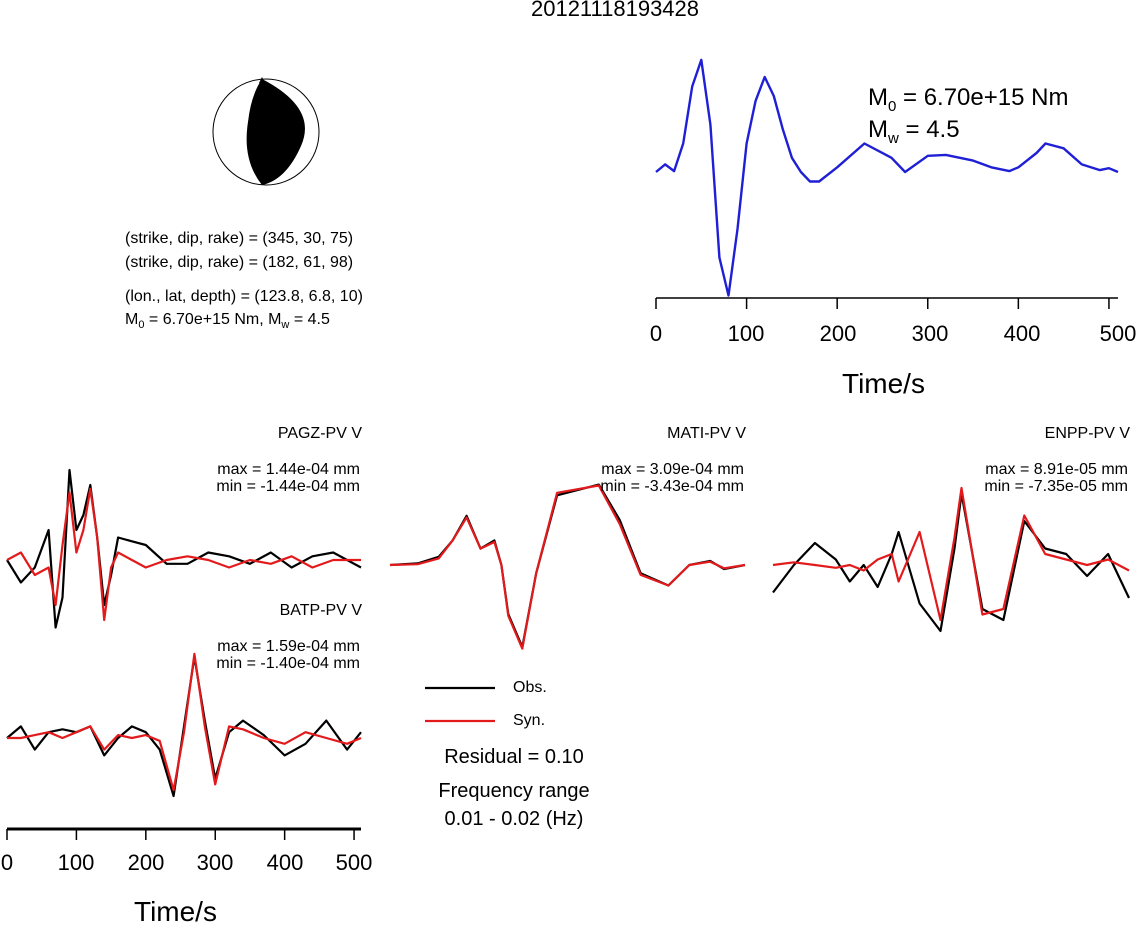  Describe the element at coordinates (706, 433) in the screenshot. I see `station-name: MATI-PV V` at that location.